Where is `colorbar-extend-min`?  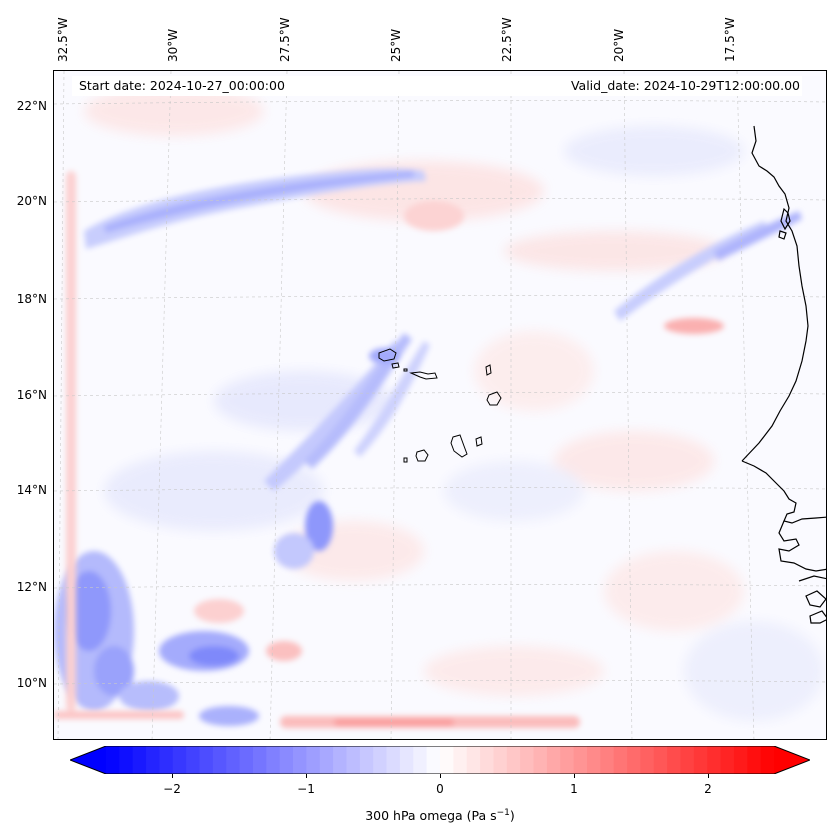
colorbar-extend-min is located at coordinates (88, 760).